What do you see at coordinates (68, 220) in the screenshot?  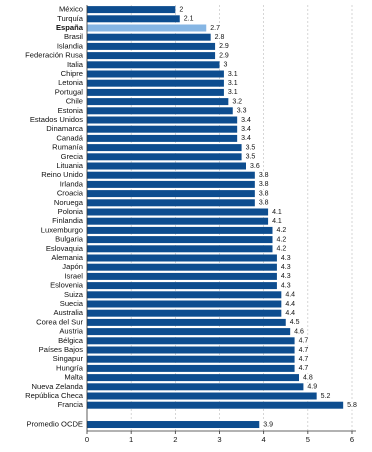 I see `y-tick-label: Finlandia` at bounding box center [68, 220].